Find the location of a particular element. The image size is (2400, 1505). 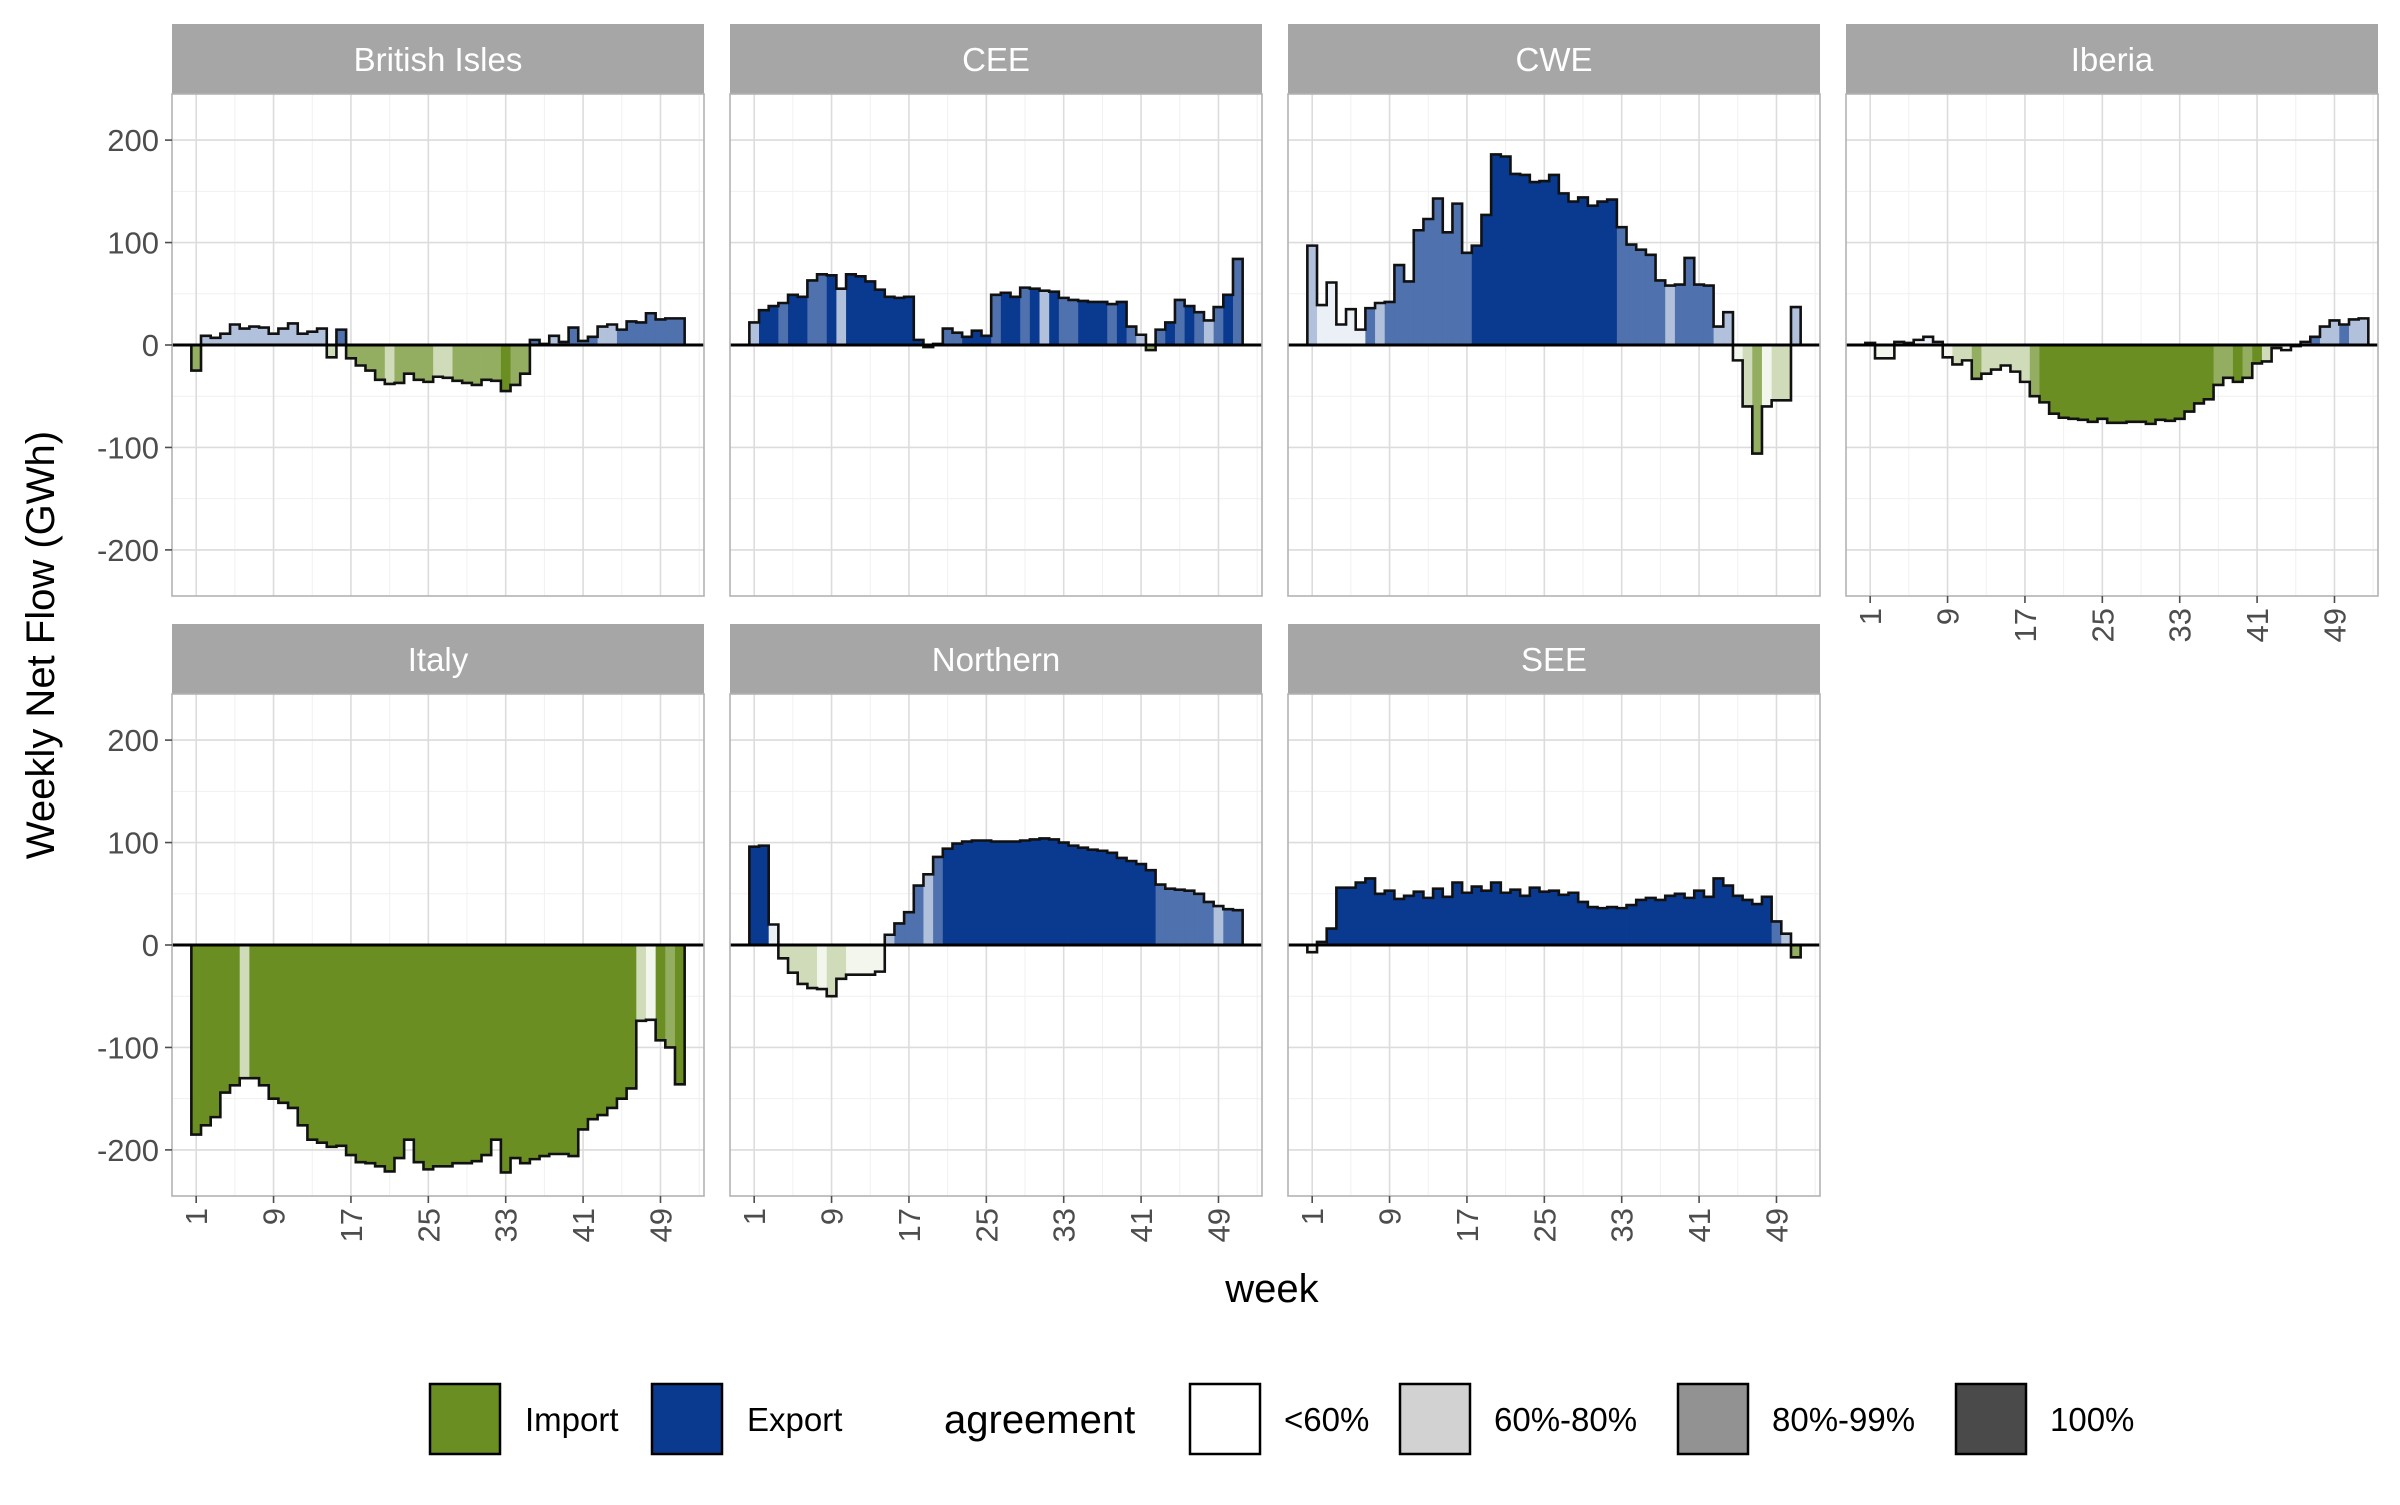

x-axis-title: week is located at coordinates (1271, 1289).